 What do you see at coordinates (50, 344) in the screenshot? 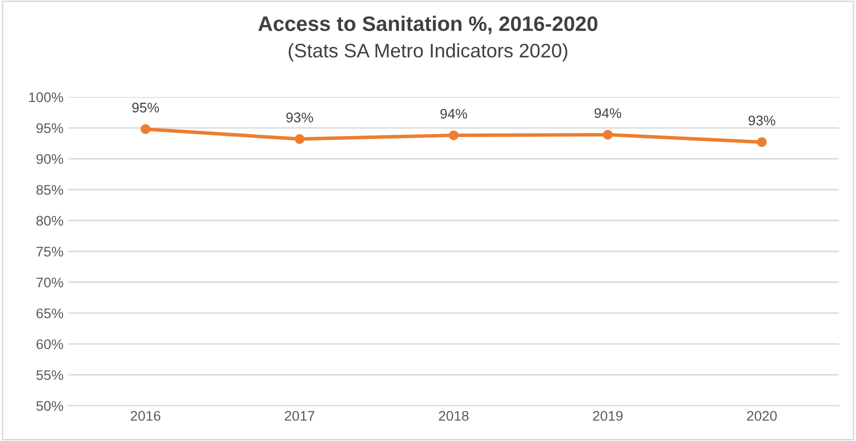
I see `y-tick-label: 60%` at bounding box center [50, 344].